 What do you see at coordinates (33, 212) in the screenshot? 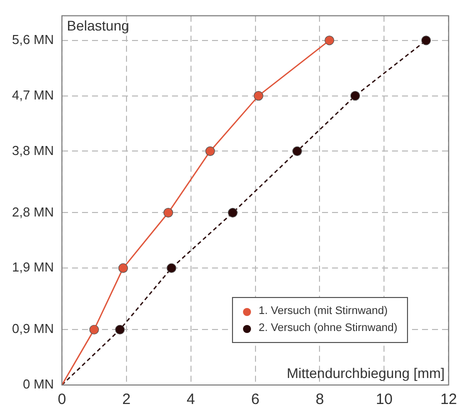
I see `y-tick-label: 2,8 MN` at bounding box center [33, 212].